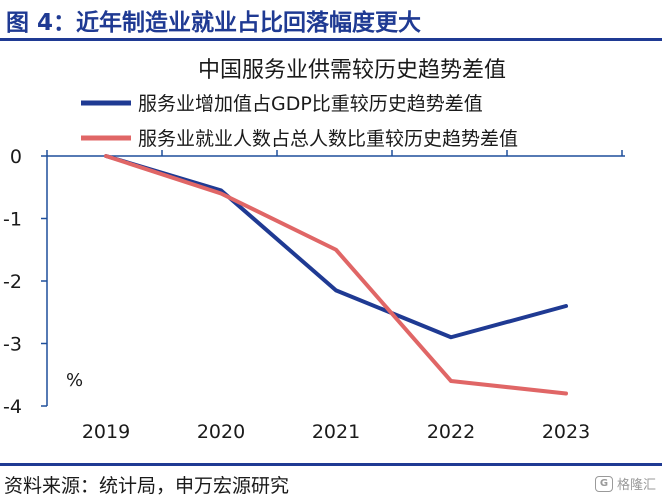  I want to click on x-tick-label: 2020, so click(221, 432).